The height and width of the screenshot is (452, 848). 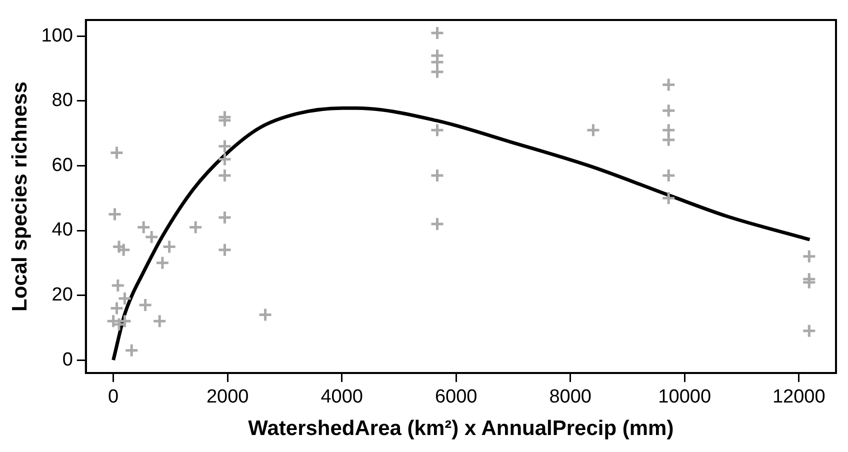 I want to click on y-tick-label: 60, so click(x=62, y=165).